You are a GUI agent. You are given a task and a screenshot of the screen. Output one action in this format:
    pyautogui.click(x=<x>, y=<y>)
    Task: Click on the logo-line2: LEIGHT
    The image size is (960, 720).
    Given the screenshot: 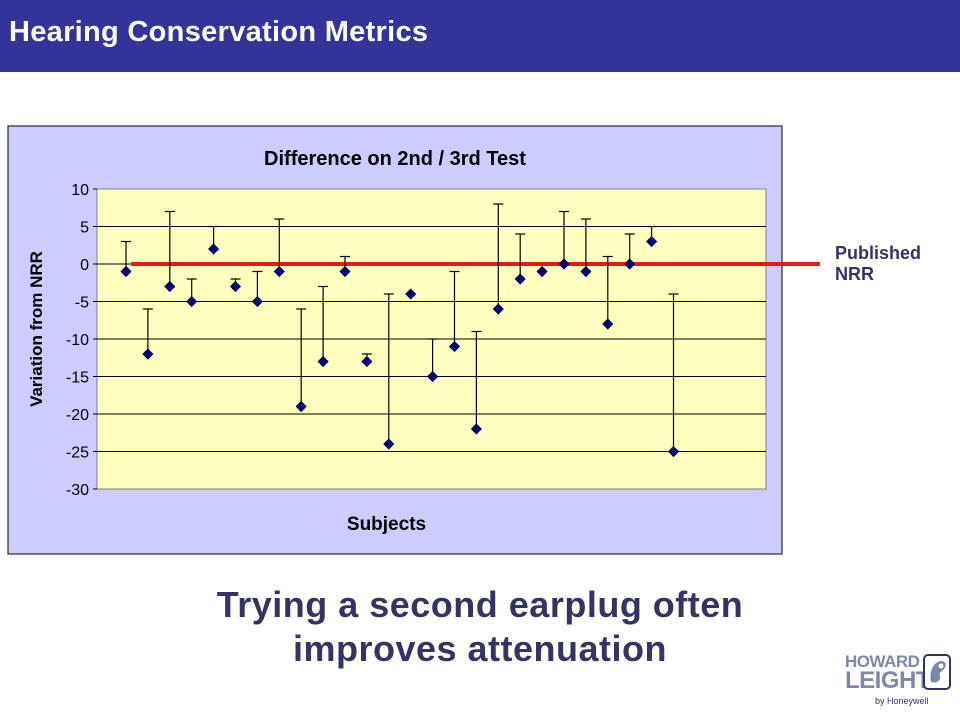 What is the action you would take?
    pyautogui.click(x=888, y=680)
    